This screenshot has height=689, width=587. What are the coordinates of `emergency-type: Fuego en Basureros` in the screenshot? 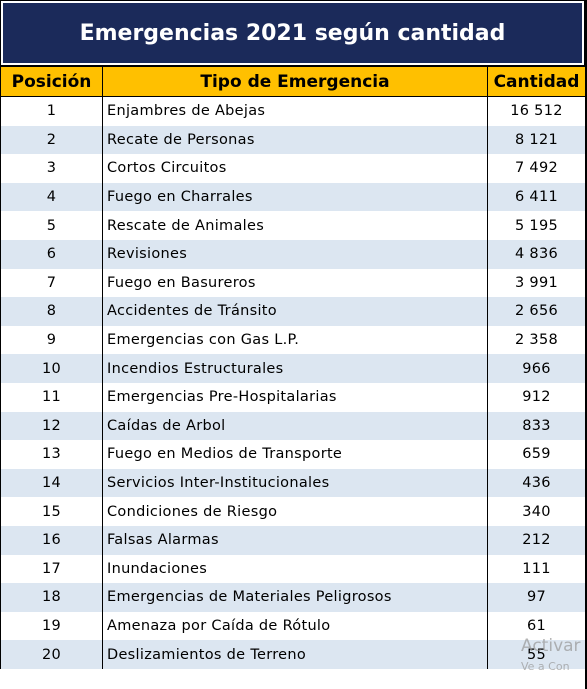 It's located at (295, 283).